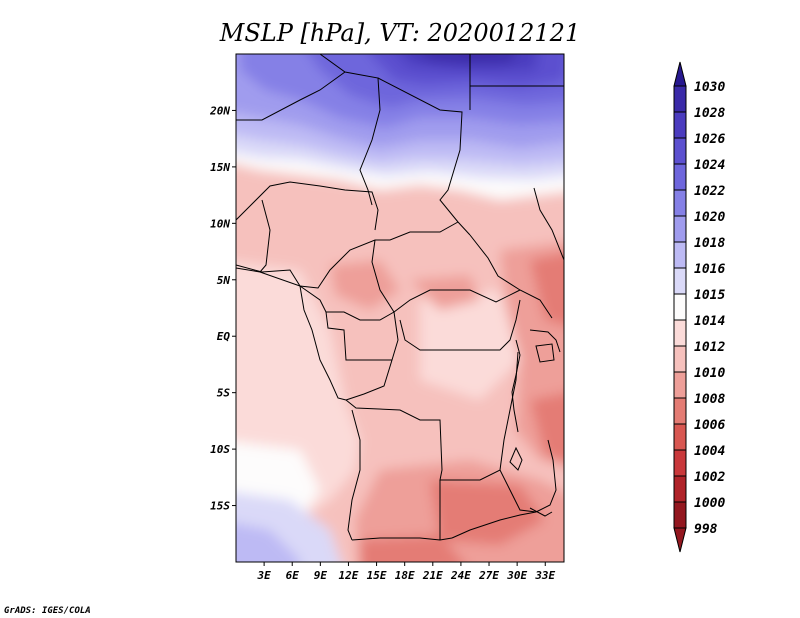 The height and width of the screenshot is (618, 800). Describe the element at coordinates (460, 575) in the screenshot. I see `lon-tick-label: 24E` at that location.